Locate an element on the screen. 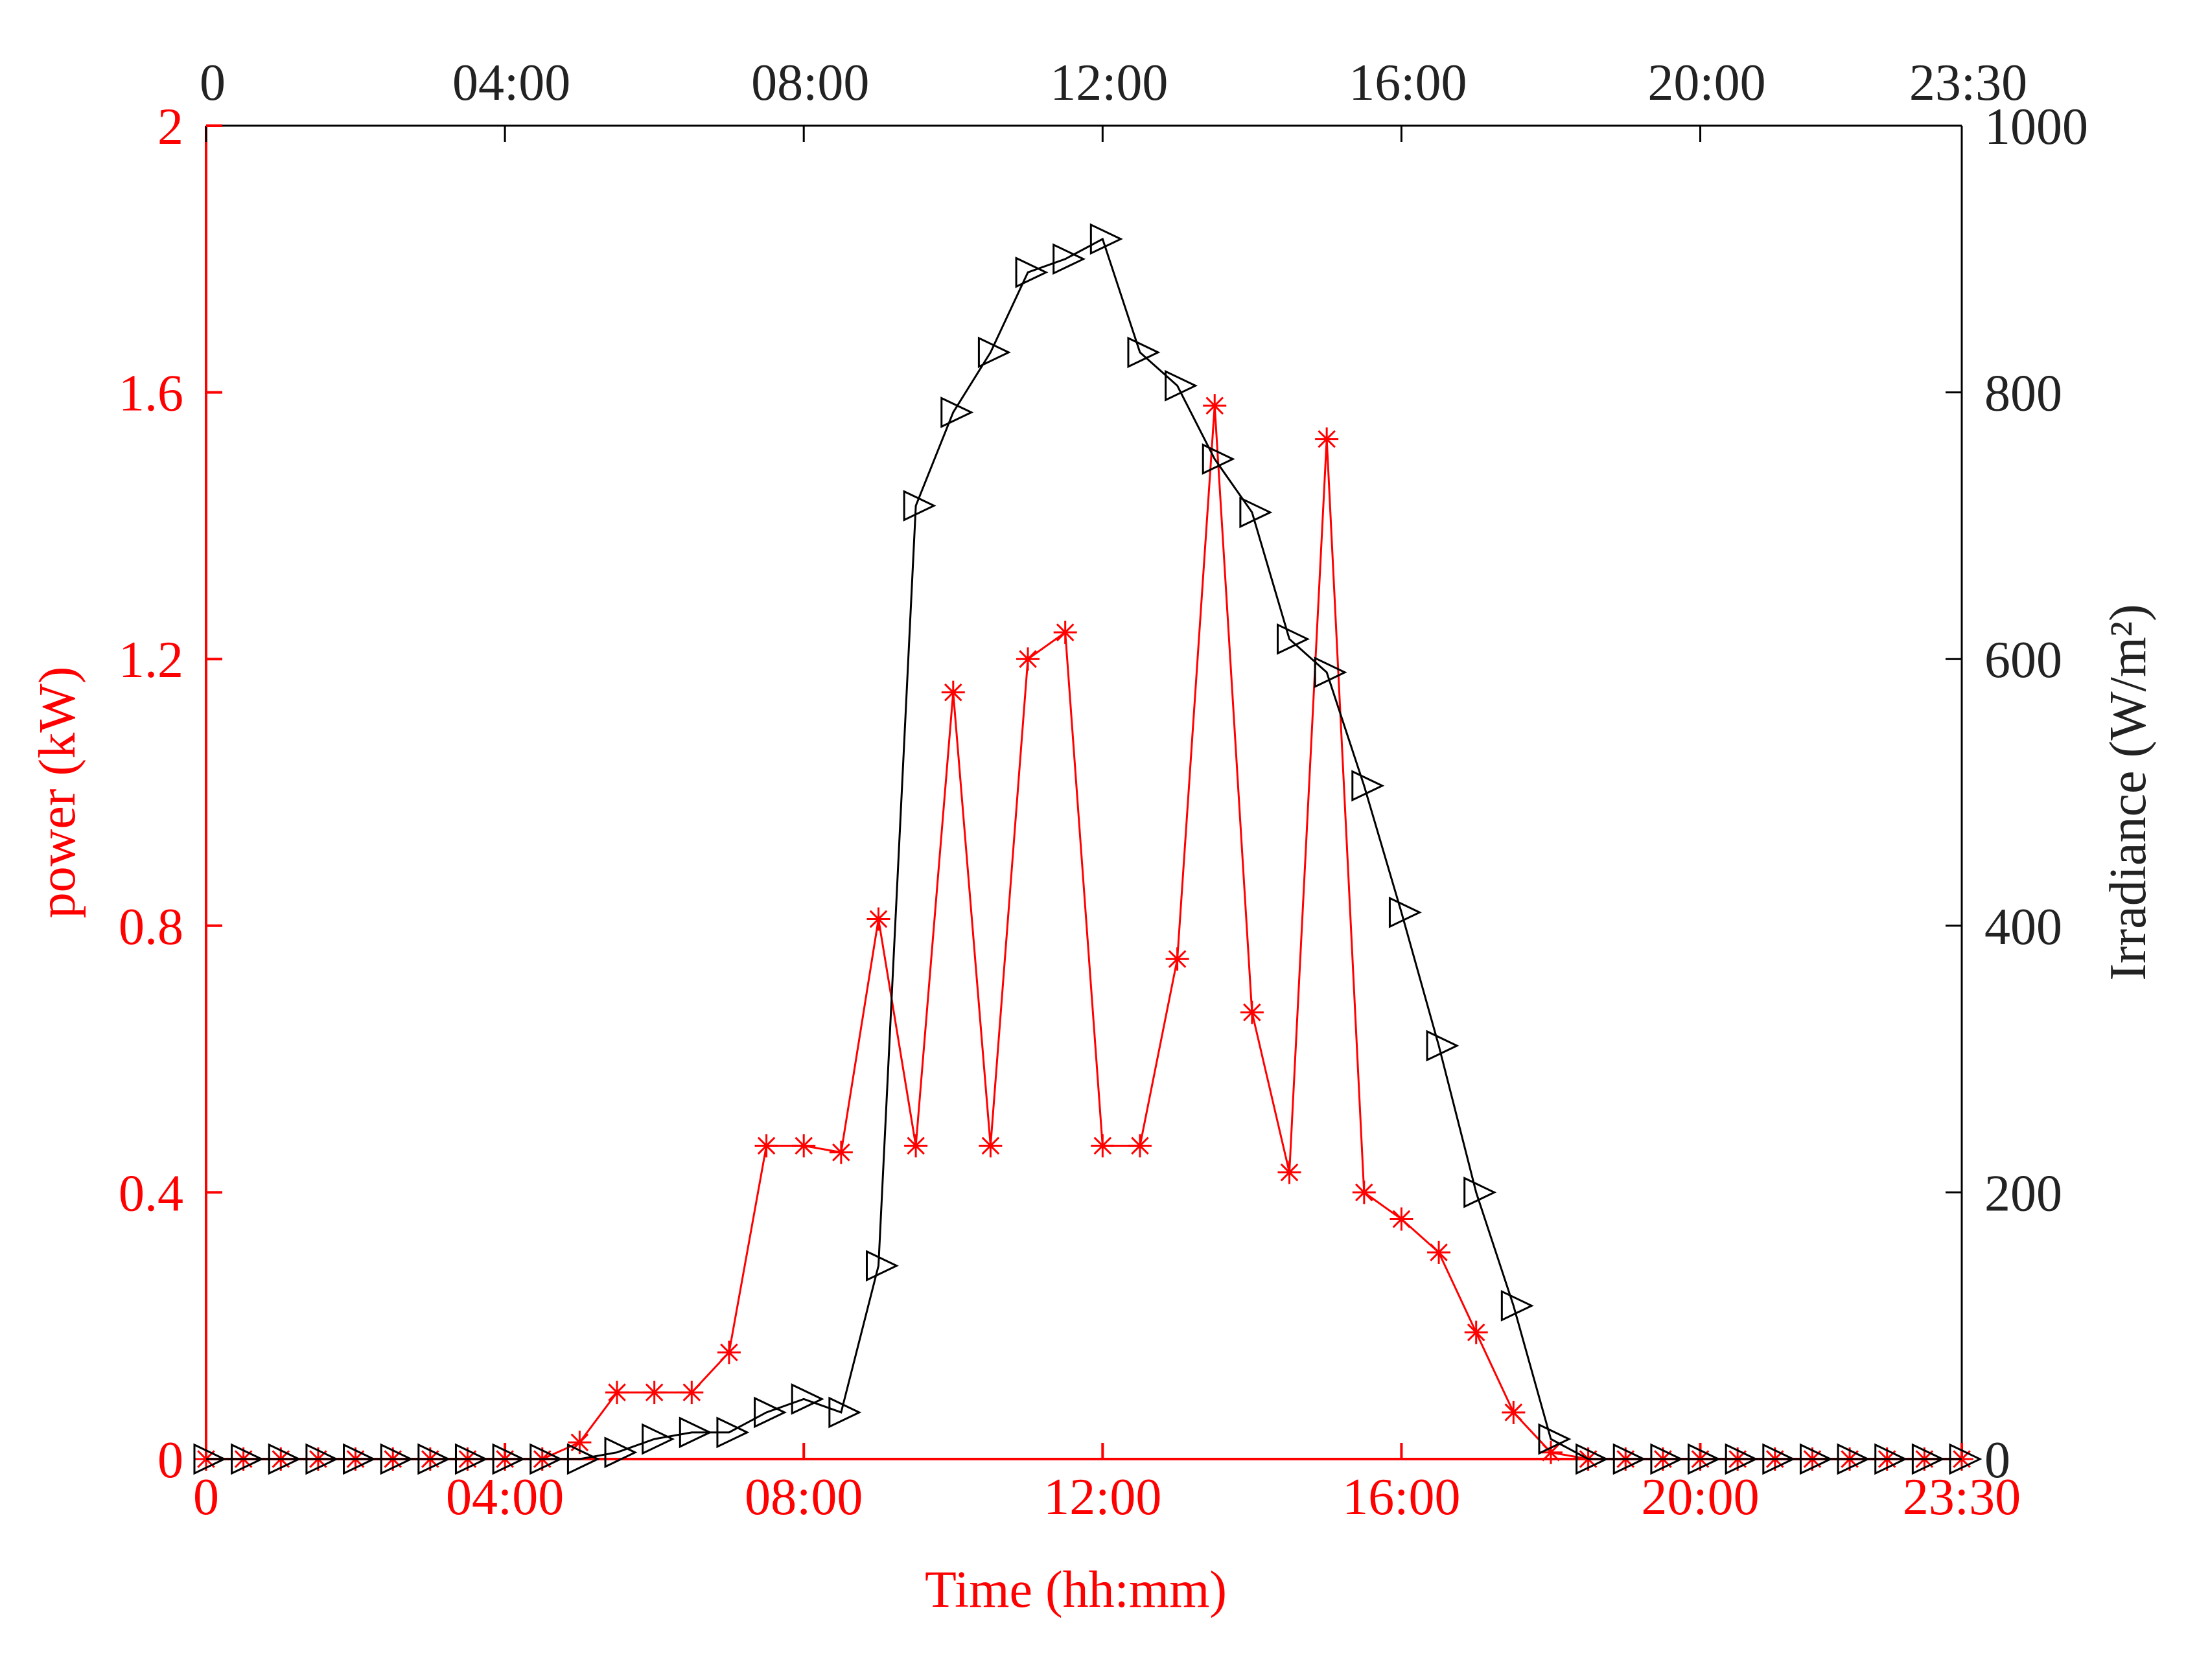 The width and height of the screenshot is (2186, 1680). y-tick-label: 0.8 is located at coordinates (151, 927).